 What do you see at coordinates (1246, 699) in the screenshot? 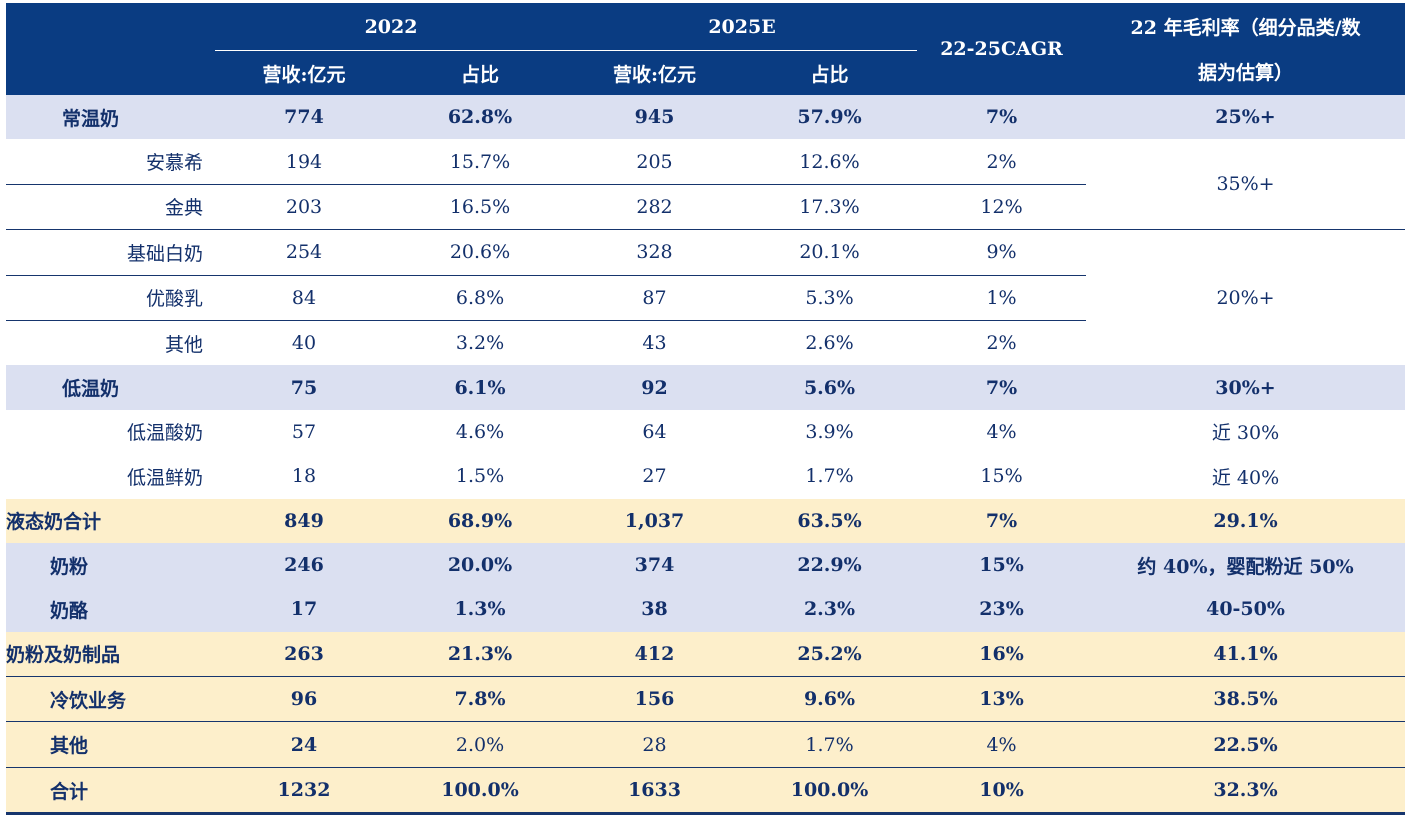
I see `cell-margin: 38.5%` at bounding box center [1246, 699].